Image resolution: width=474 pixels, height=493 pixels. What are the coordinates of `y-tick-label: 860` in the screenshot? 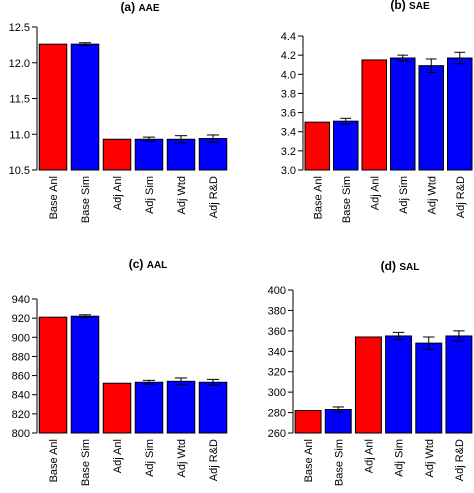 It's located at (21, 377).